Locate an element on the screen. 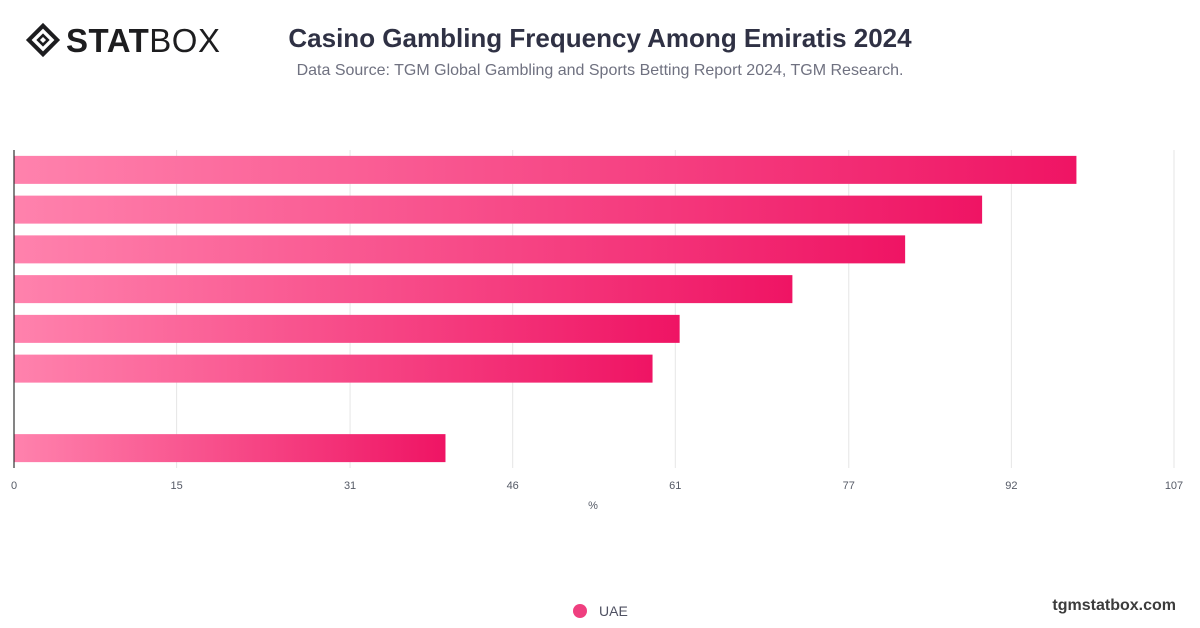 This screenshot has width=1200, height=628. x-tick-label: 46 is located at coordinates (513, 486).